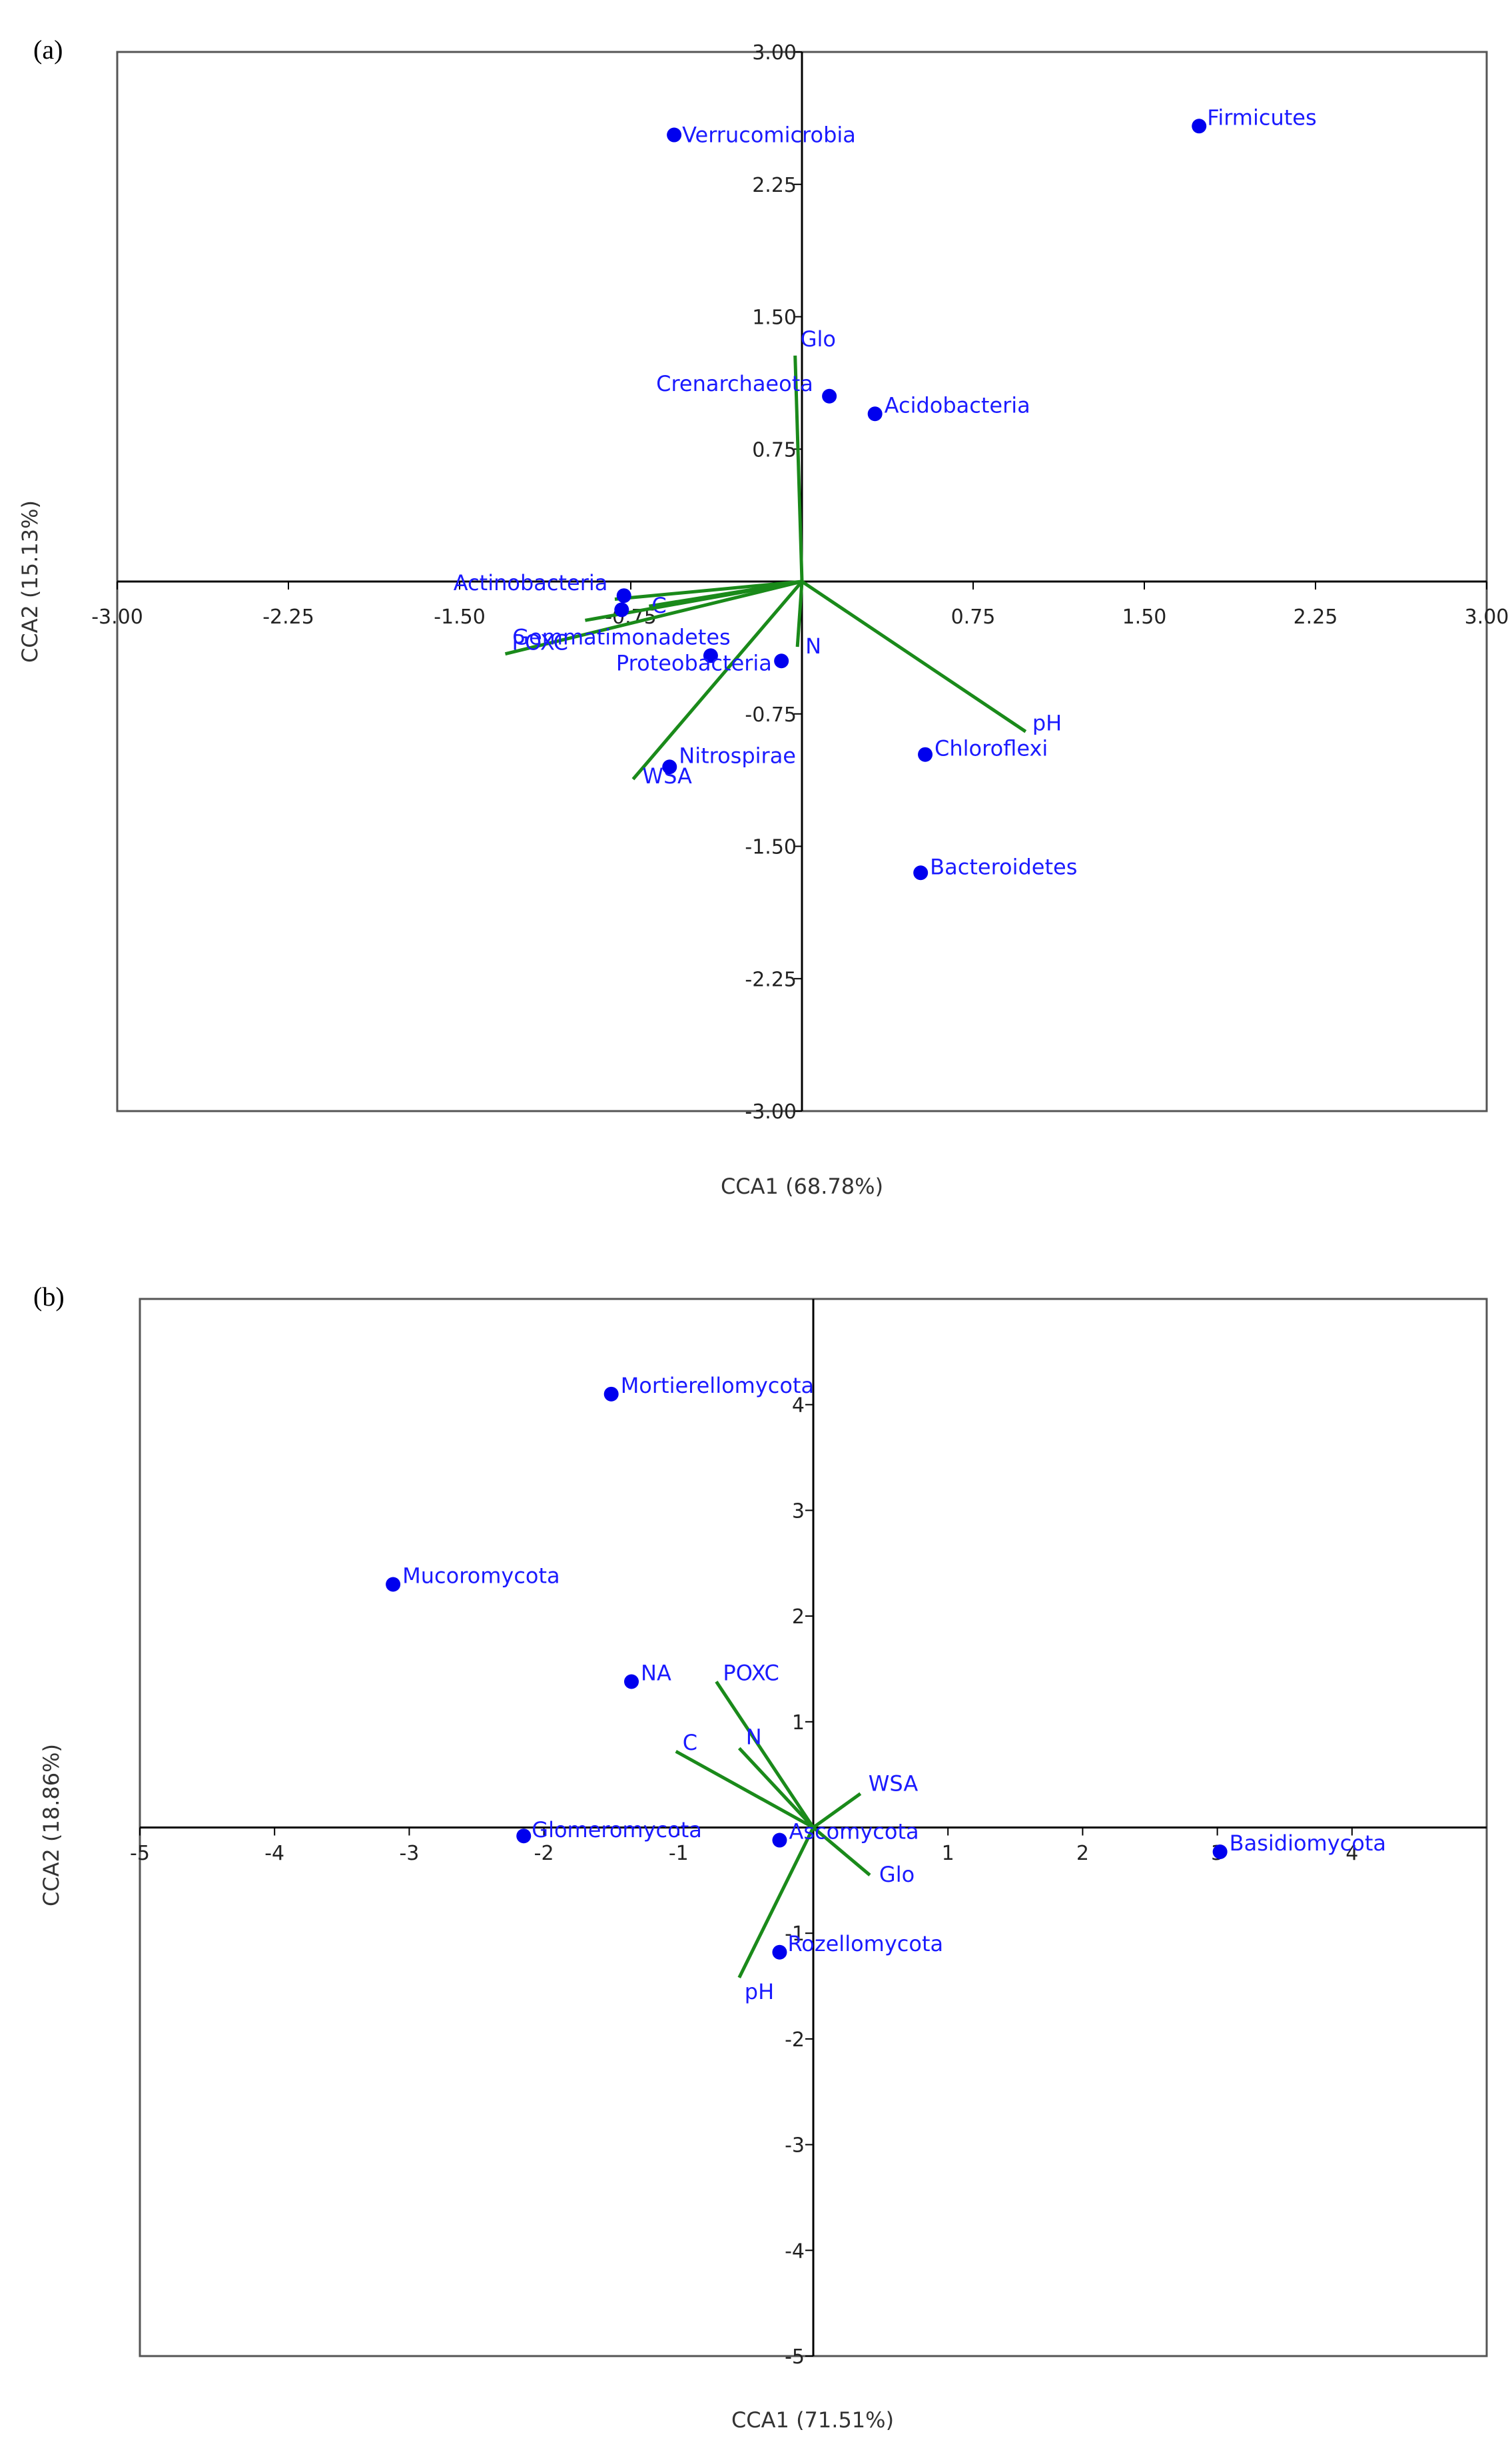 The height and width of the screenshot is (2438, 1512). Describe the element at coordinates (914, 656) in the screenshot. I see `panel-a-vector-ph` at that location.